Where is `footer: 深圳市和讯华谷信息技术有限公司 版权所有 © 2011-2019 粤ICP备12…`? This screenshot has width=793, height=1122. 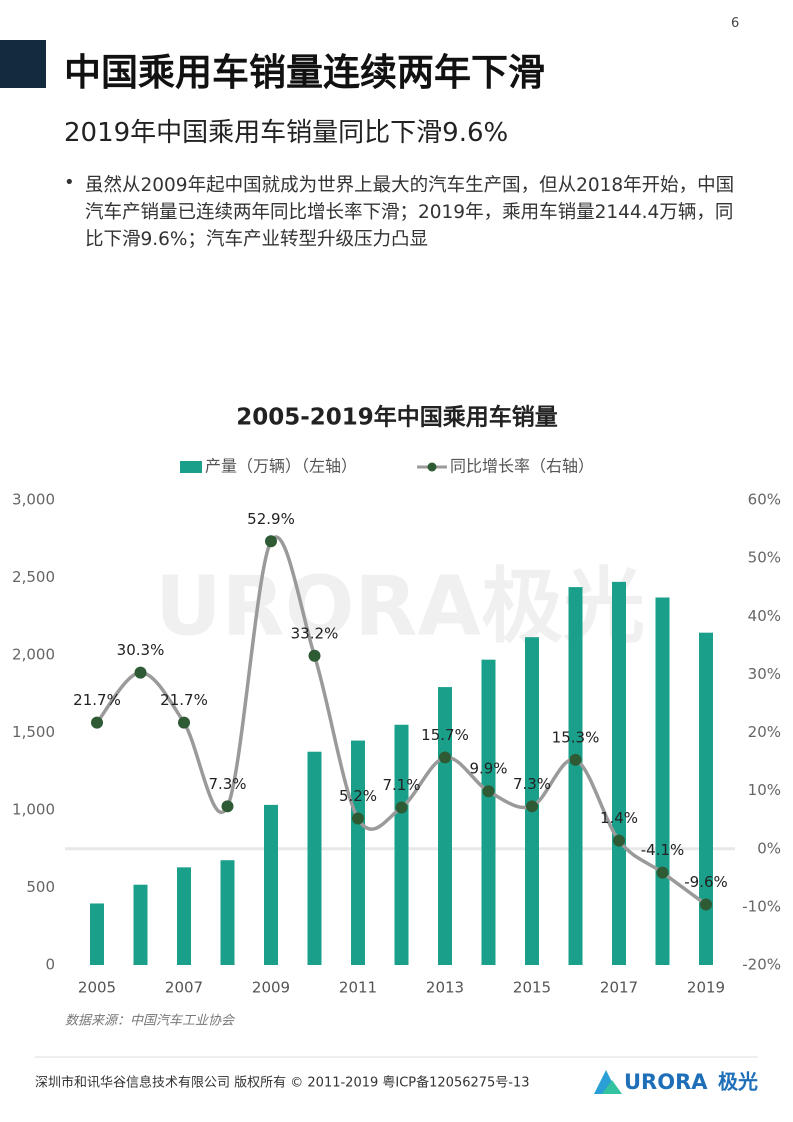
footer: 深圳市和讯华谷信息技术有限公司 版权所有 © 2011-2019 粤ICP备12… is located at coordinates (282, 1083).